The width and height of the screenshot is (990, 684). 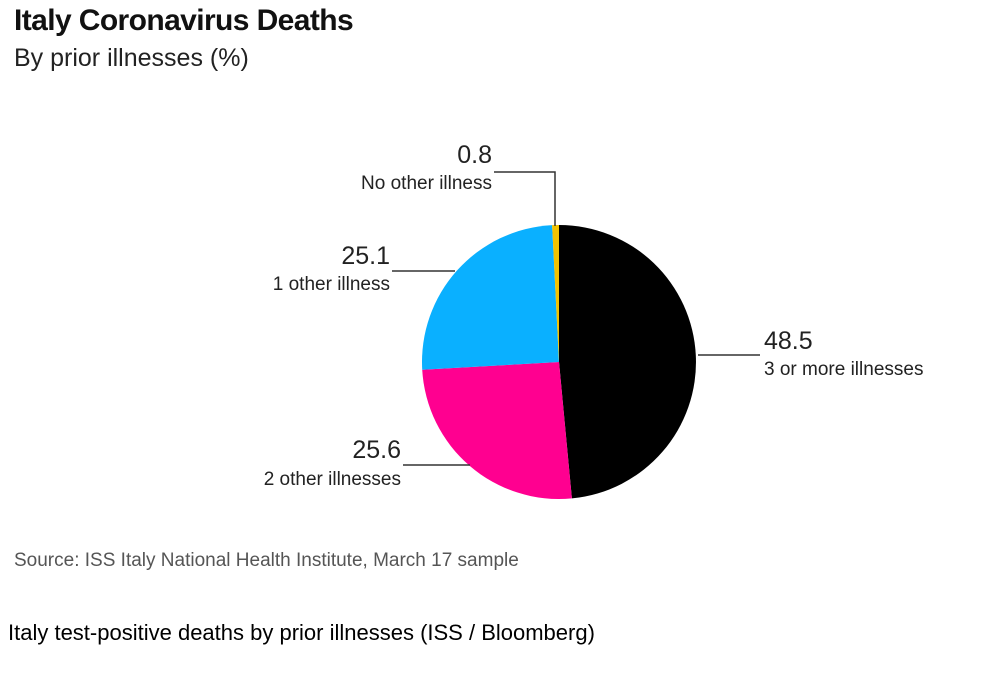 What do you see at coordinates (497, 430) in the screenshot?
I see `pie-slice-2-other-illnesses` at bounding box center [497, 430].